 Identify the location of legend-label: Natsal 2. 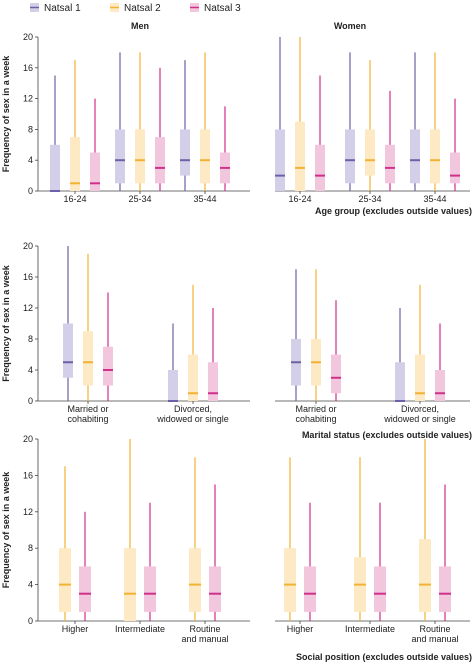
(142, 8).